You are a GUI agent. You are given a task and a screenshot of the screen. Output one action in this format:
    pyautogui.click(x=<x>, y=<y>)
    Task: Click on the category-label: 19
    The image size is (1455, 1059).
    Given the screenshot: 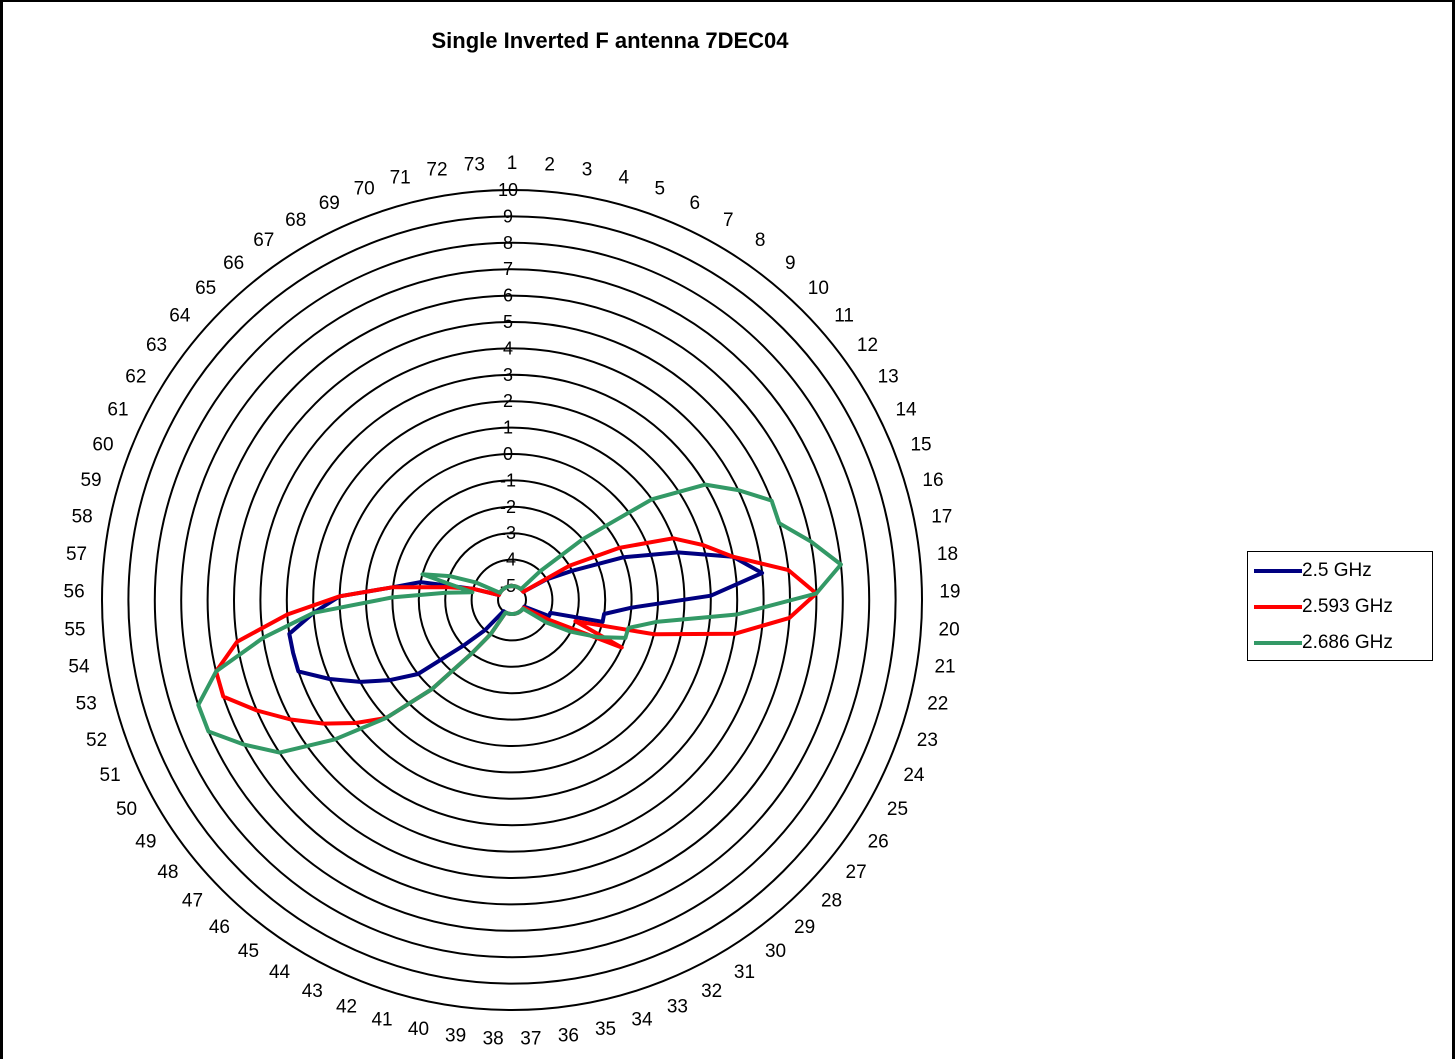 What is the action you would take?
    pyautogui.click(x=949, y=592)
    